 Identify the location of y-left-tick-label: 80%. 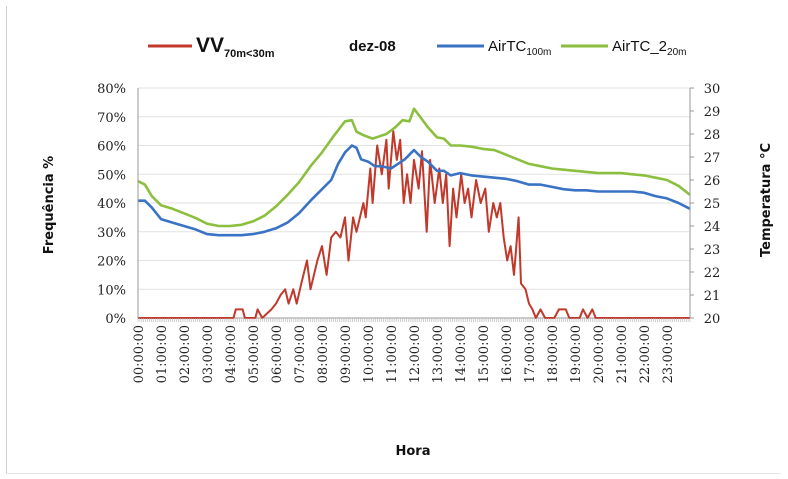
(111, 89).